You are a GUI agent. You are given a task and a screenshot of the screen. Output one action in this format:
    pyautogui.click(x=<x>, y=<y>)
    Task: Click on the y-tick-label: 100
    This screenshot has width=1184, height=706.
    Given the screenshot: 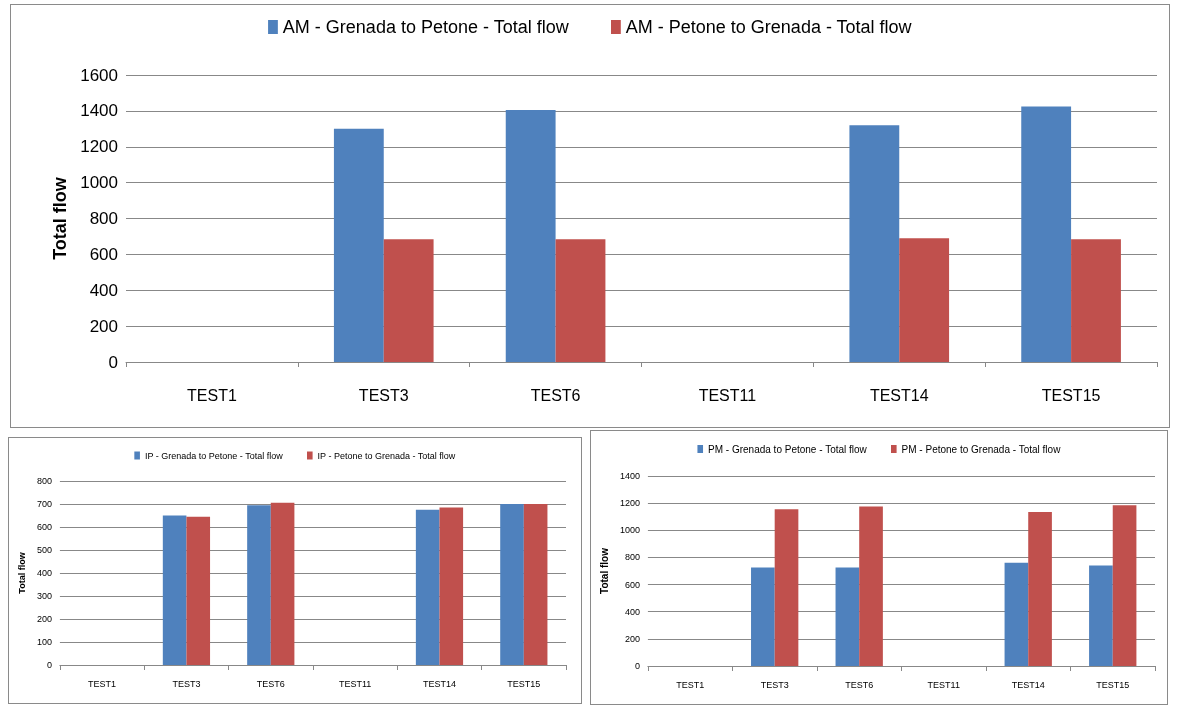 What is the action you would take?
    pyautogui.click(x=44, y=642)
    